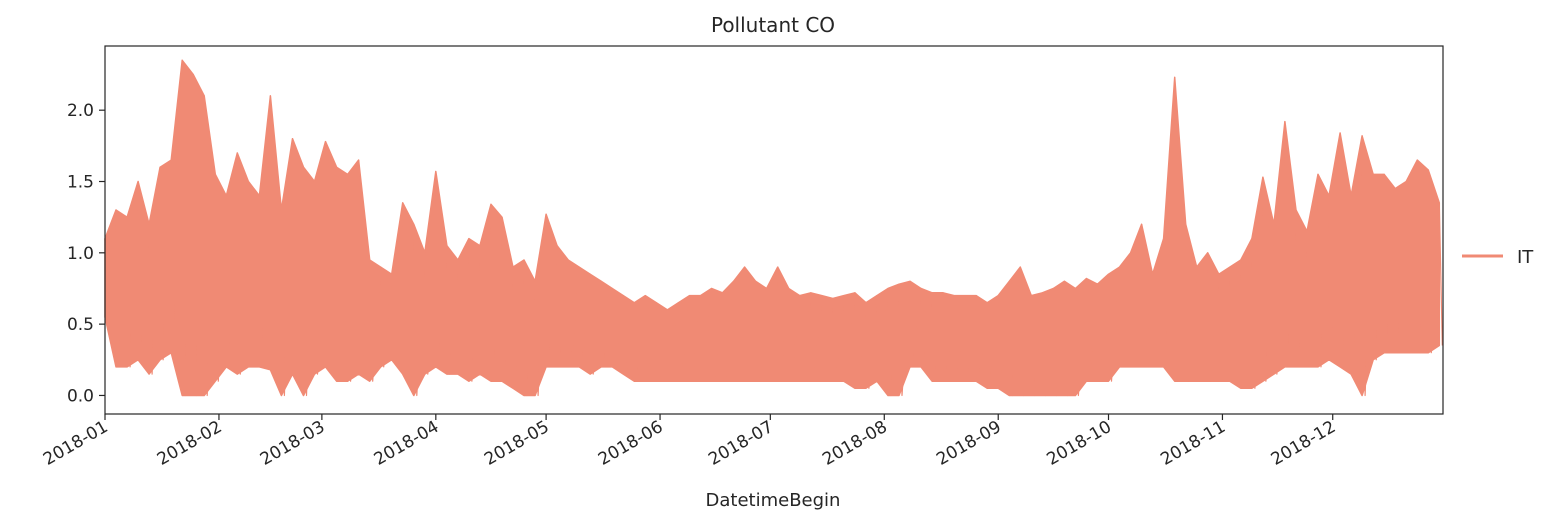  What do you see at coordinates (1304, 443) in the screenshot?
I see `x-tick-label: 2018-12` at bounding box center [1304, 443].